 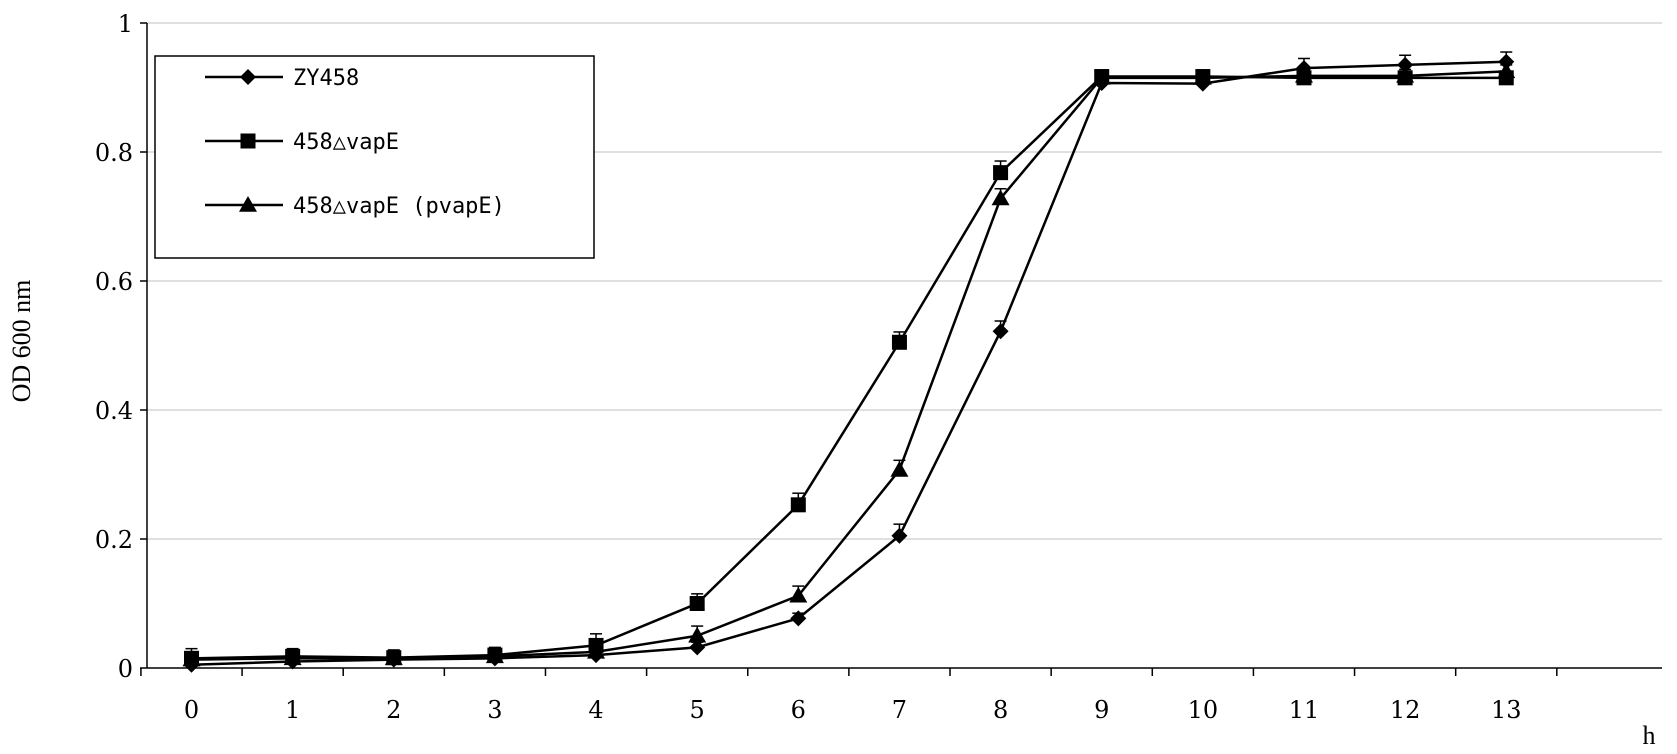 What do you see at coordinates (1304, 710) in the screenshot?
I see `x-tick-label: 11` at bounding box center [1304, 710].